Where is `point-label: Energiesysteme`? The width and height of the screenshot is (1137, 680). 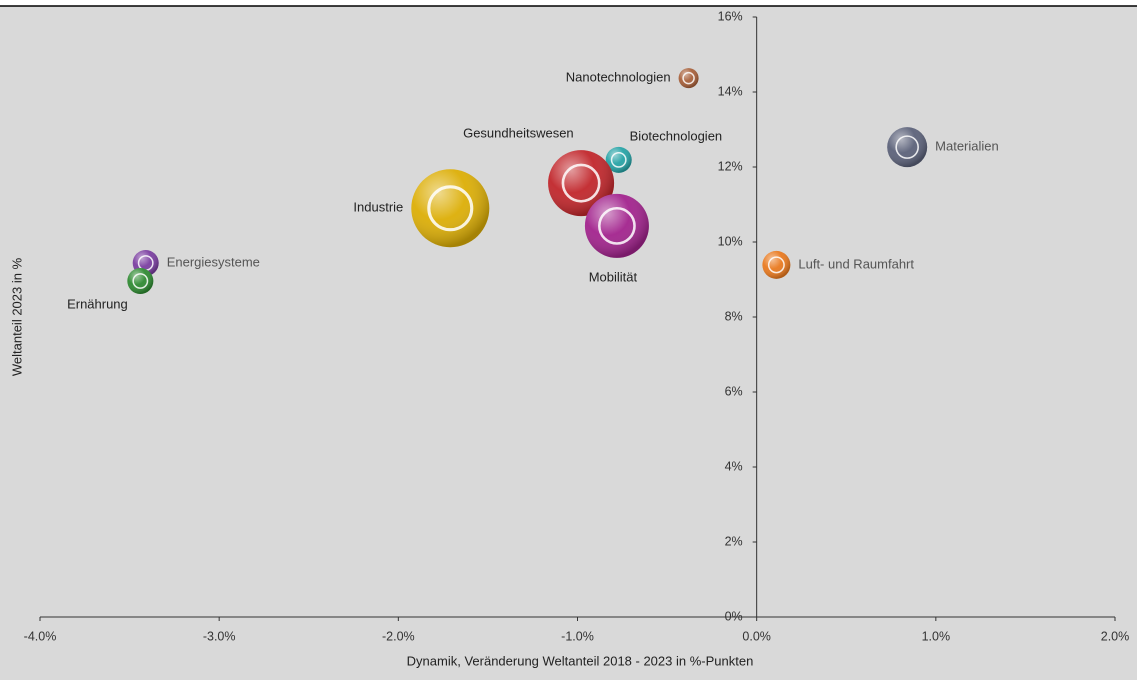
point-label: Energiesysteme is located at coordinates (213, 261).